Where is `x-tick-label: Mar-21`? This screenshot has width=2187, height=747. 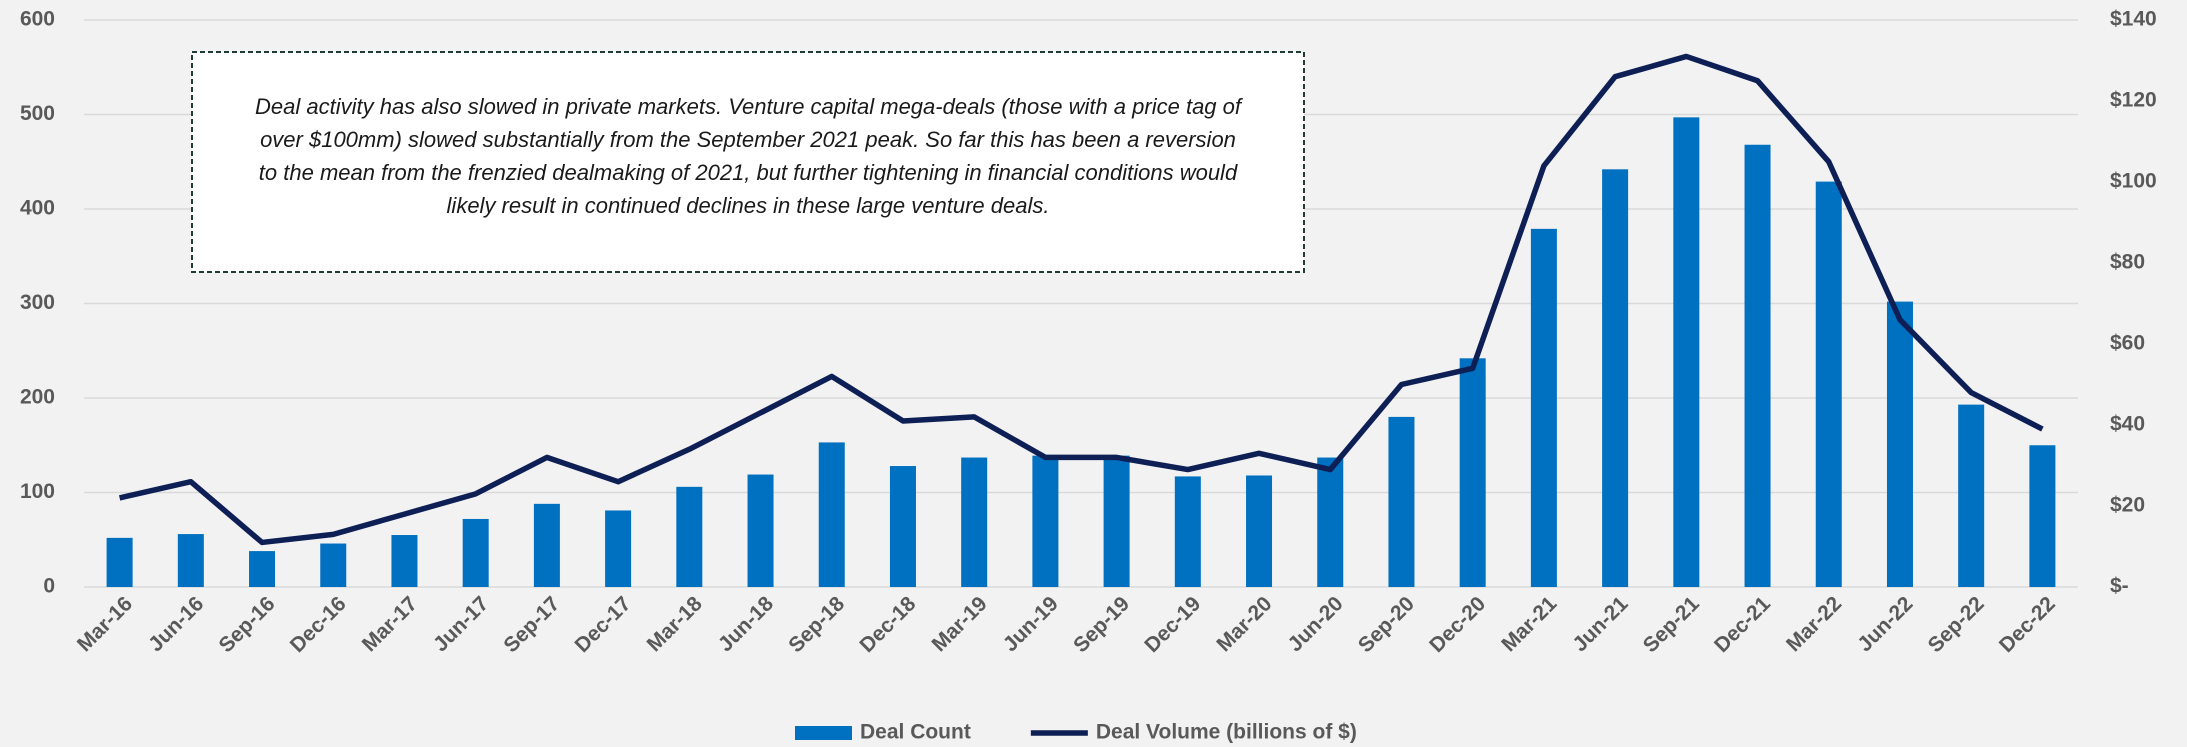 x-tick-label: Mar-21 is located at coordinates (1529, 624).